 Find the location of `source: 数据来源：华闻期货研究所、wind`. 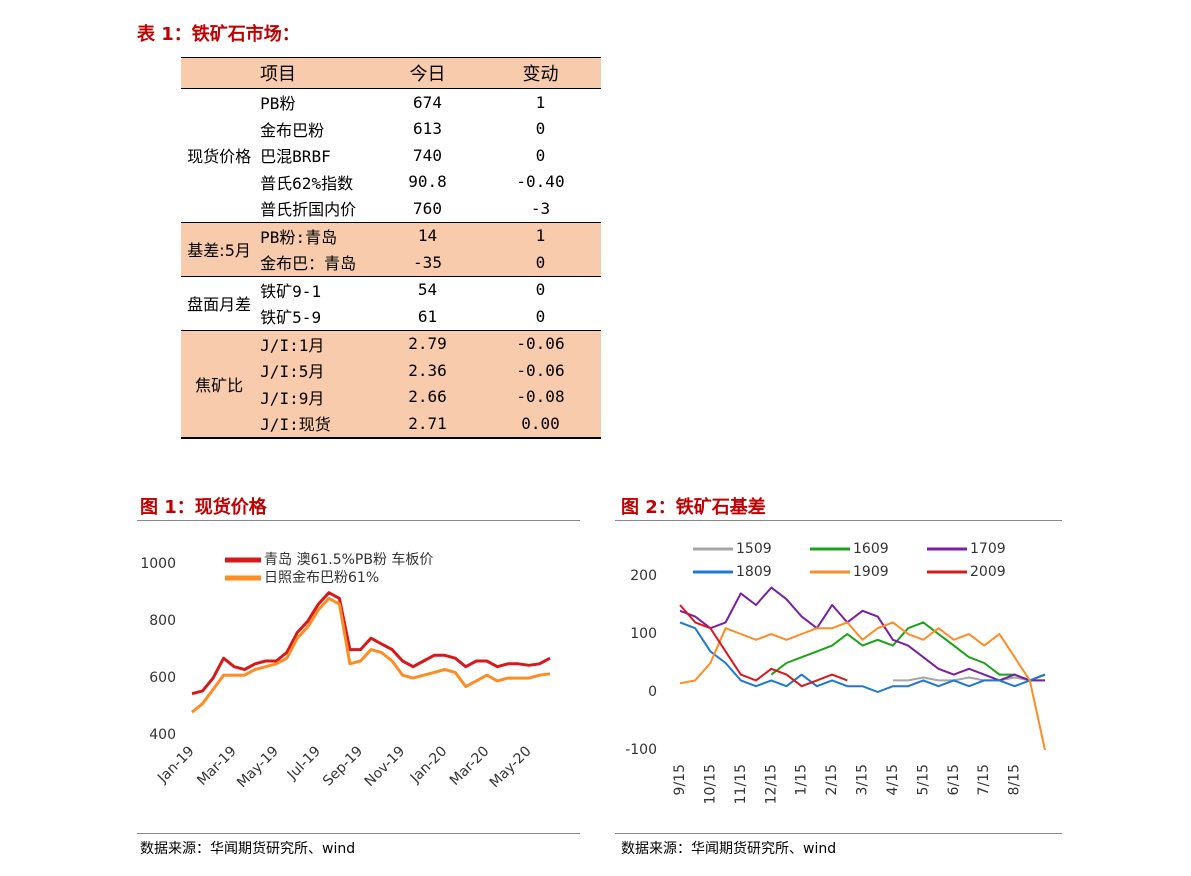

source: 数据来源：华闻期货研究所、wind is located at coordinates (729, 849).